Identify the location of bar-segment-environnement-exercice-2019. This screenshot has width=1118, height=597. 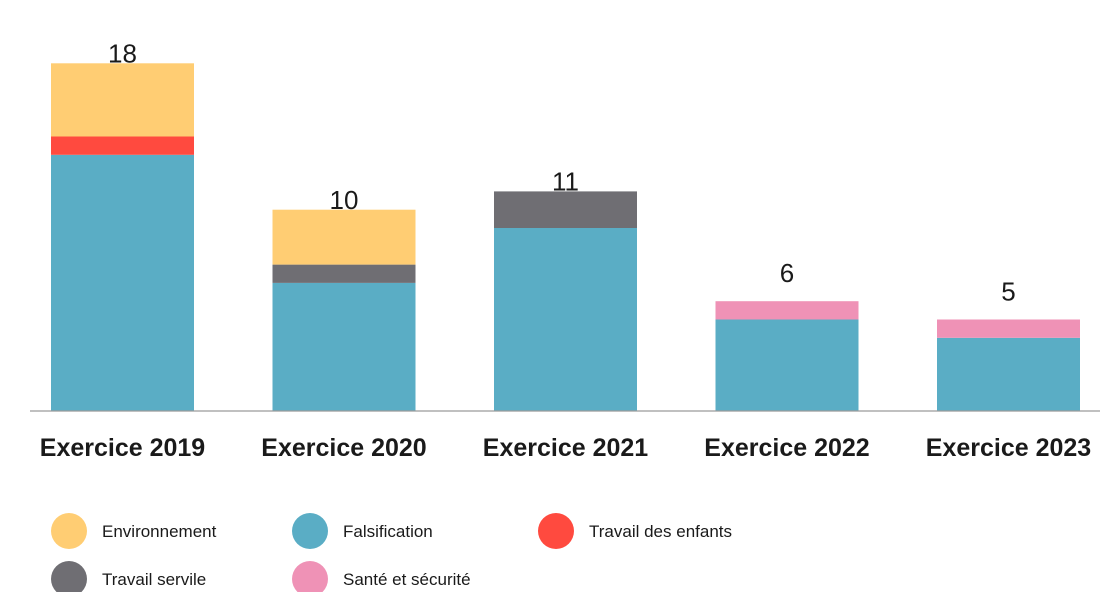
(122, 100).